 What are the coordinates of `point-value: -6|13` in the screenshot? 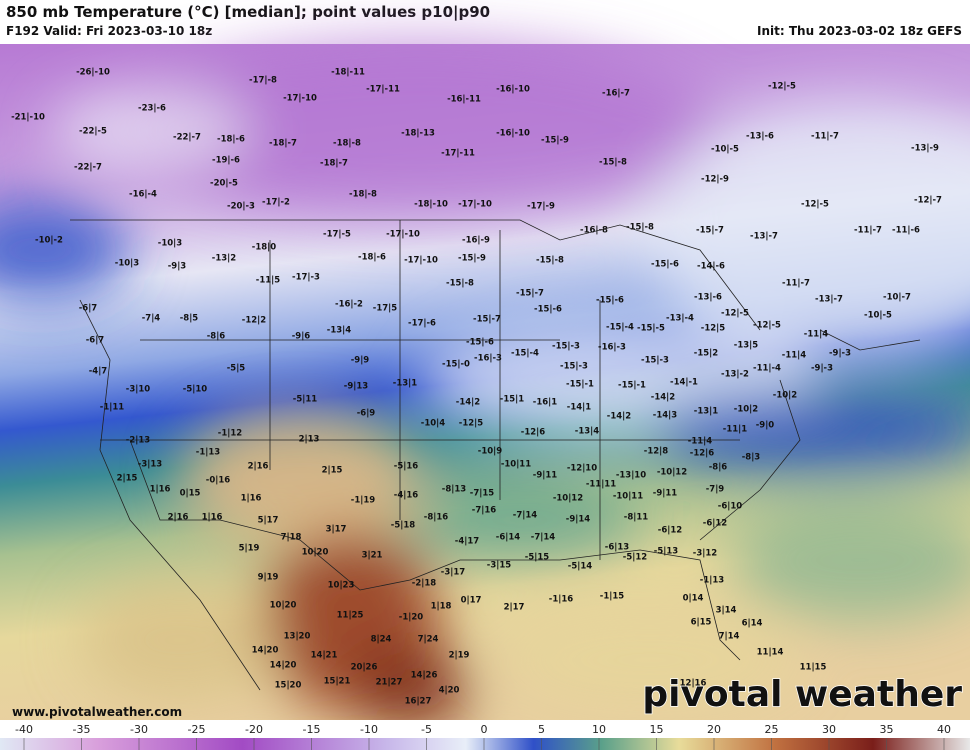 It's located at (617, 548).